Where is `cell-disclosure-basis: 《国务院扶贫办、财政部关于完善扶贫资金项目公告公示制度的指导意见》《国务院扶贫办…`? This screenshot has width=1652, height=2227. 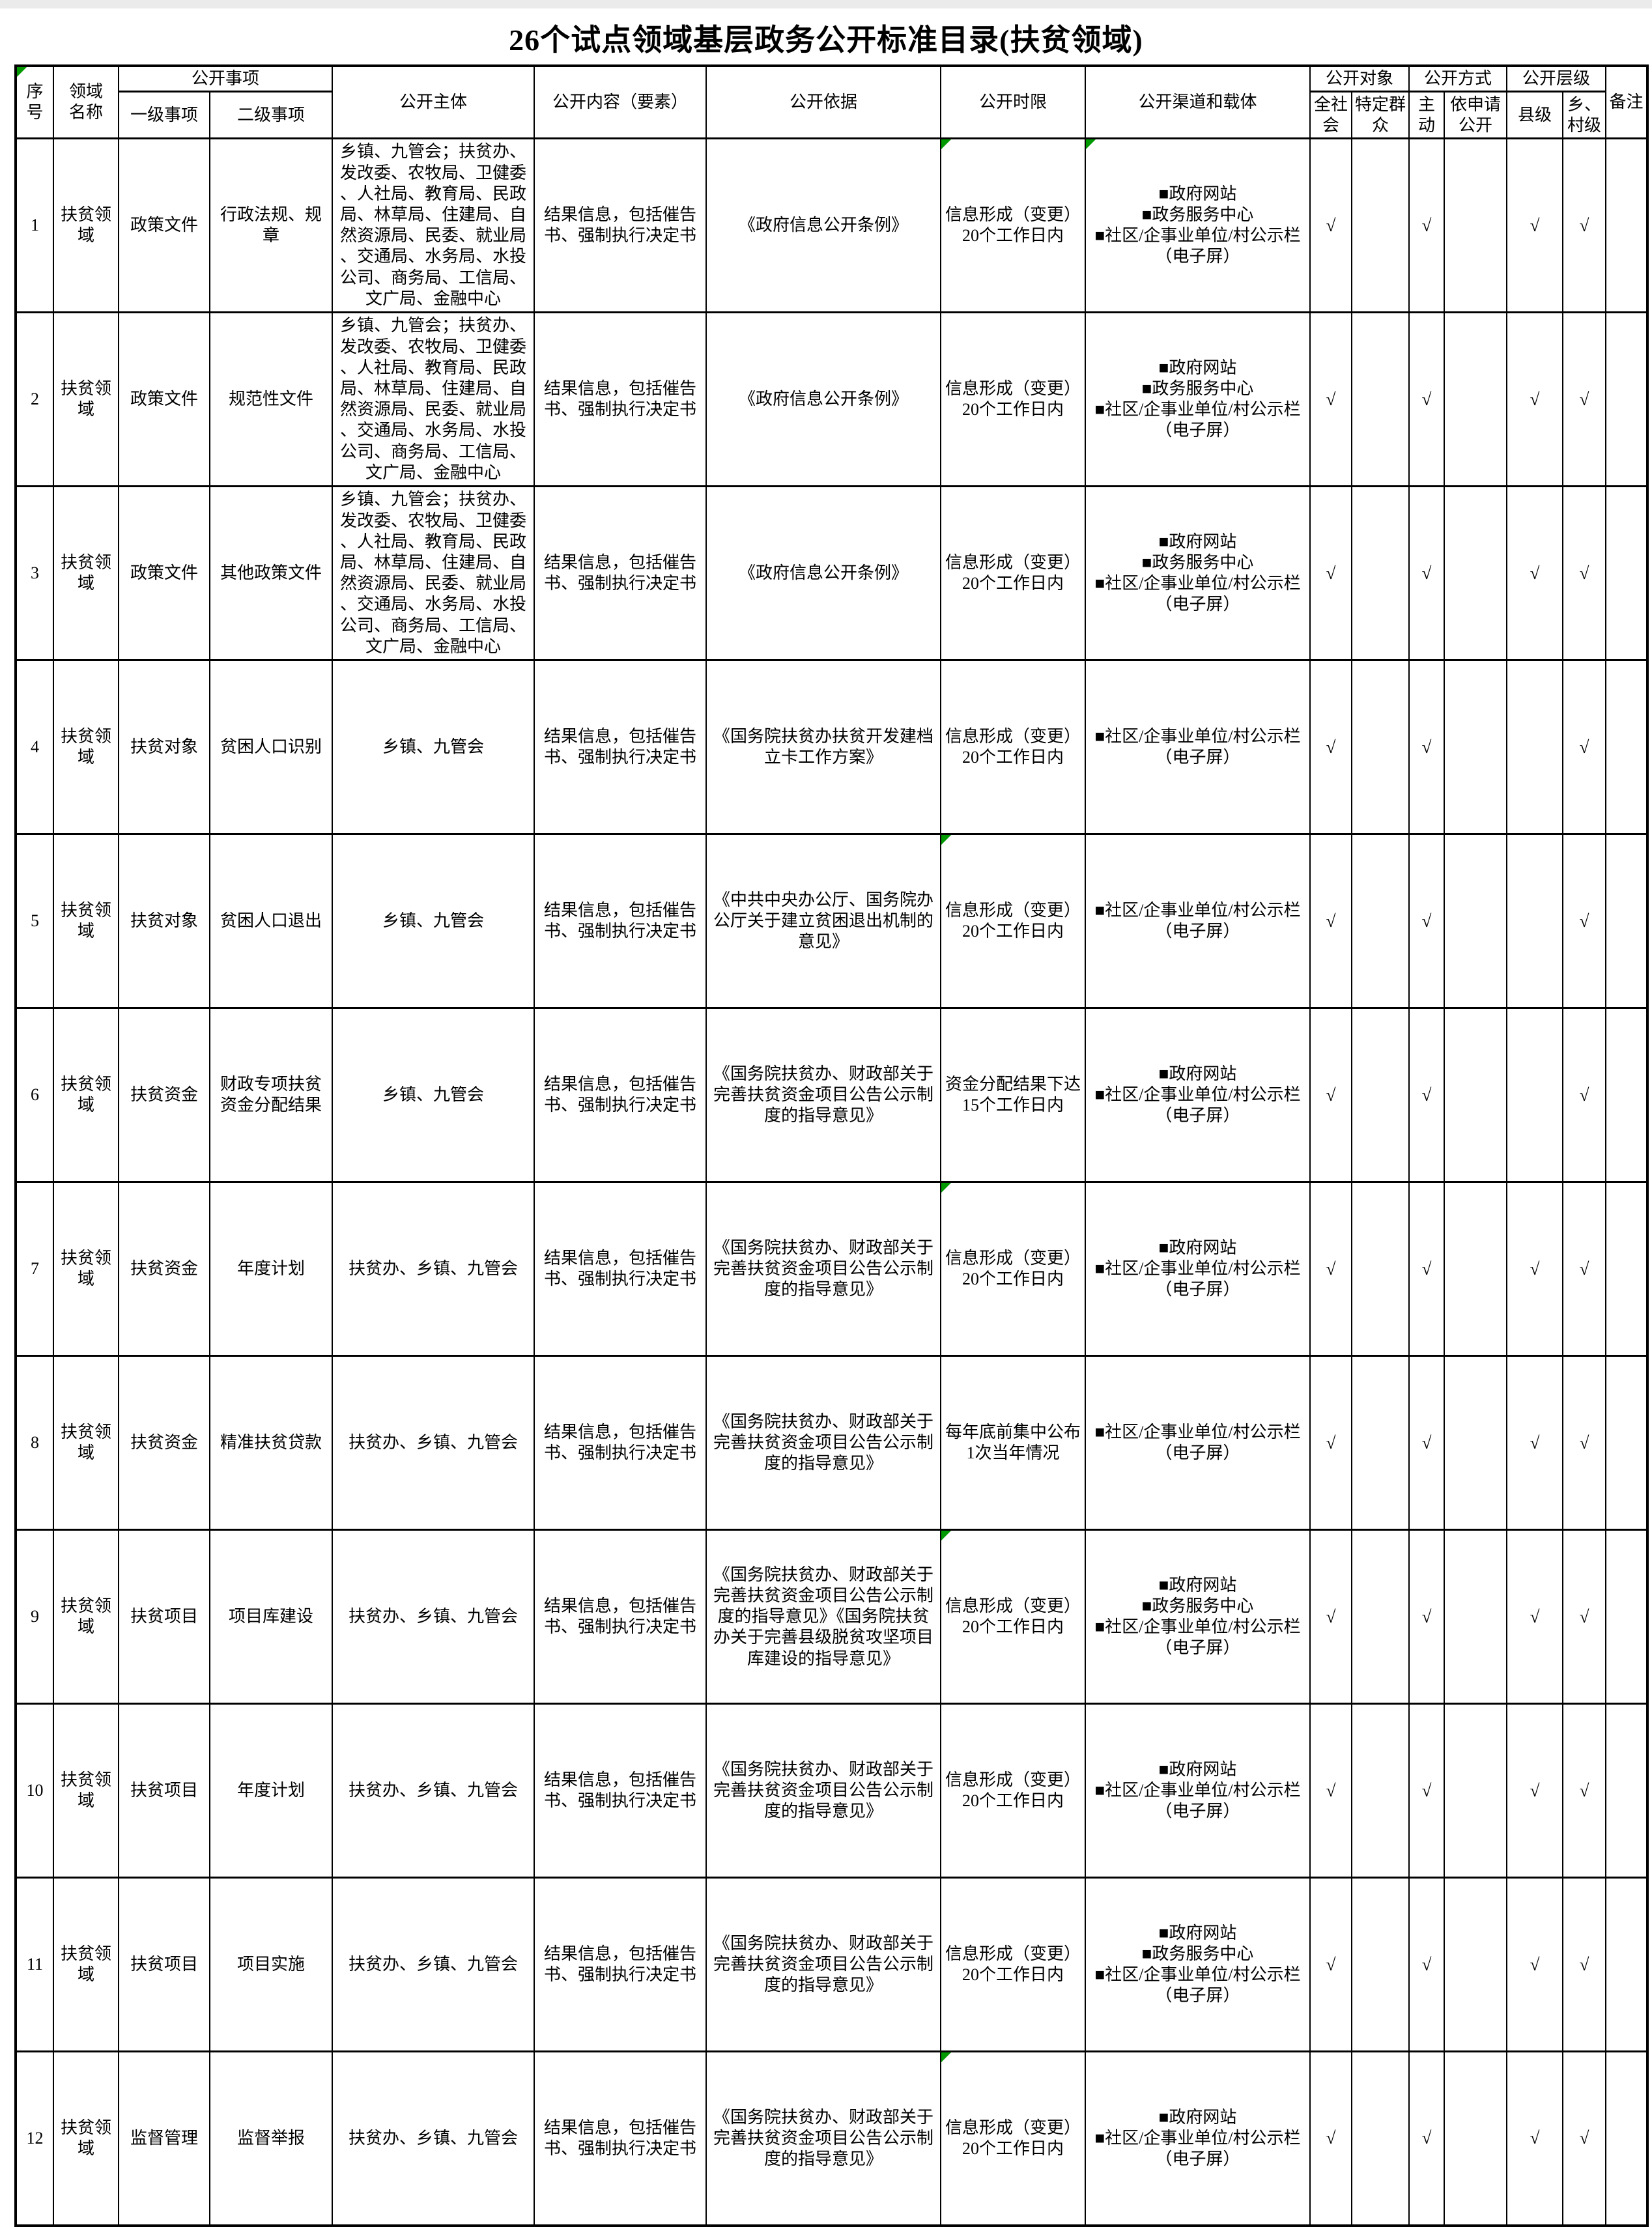 cell-disclosure-basis: 《国务院扶贫办、财政部关于完善扶贫资金项目公告公示制度的指导意见》《国务院扶贫办… is located at coordinates (823, 1617).